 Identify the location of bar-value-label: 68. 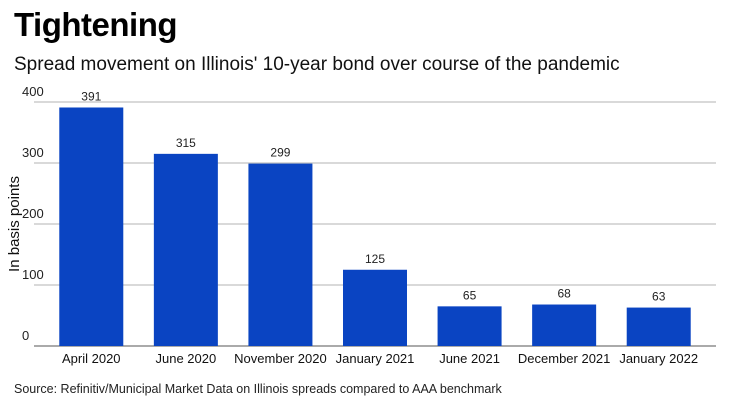
(564, 294).